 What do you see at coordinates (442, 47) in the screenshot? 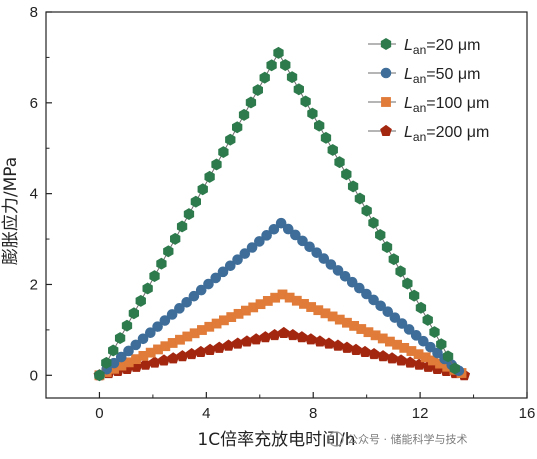
I see `legend-label-0: Lan=20 μm` at bounding box center [442, 47].